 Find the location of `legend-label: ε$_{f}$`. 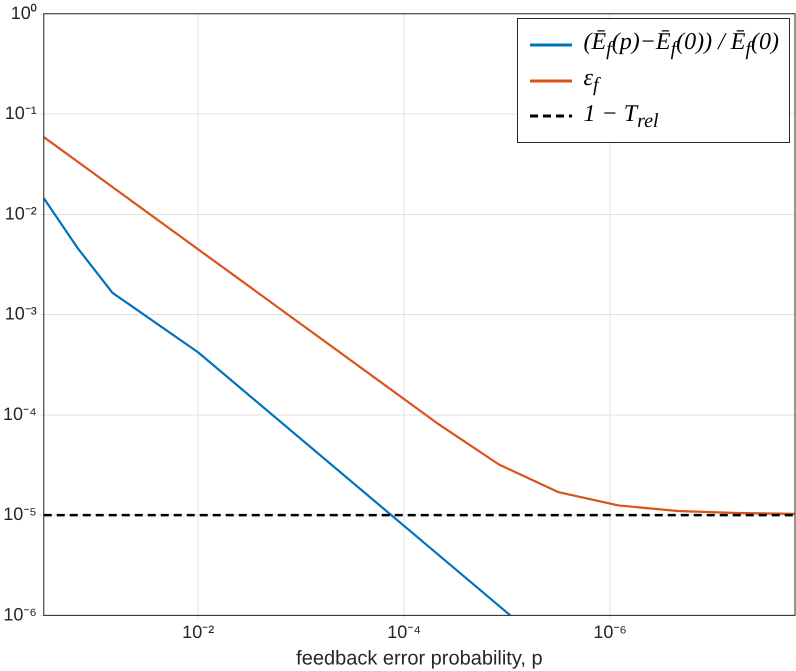

legend-label: ε$_{f}$ is located at coordinates (591, 80).